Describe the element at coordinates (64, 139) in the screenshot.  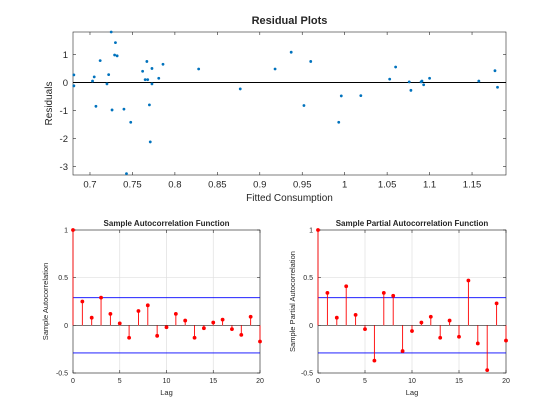
I see `y-tick-label: -2` at that location.